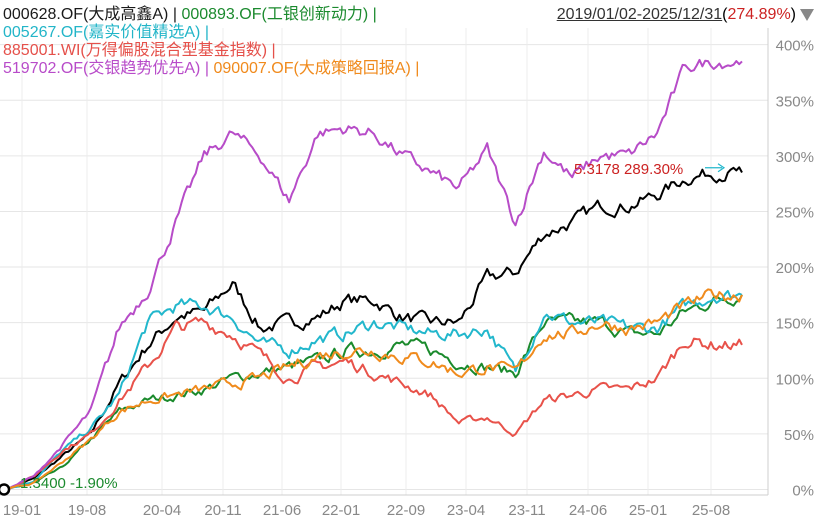 The height and width of the screenshot is (525, 820). I want to click on x-tick-label: 25-08, so click(711, 510).